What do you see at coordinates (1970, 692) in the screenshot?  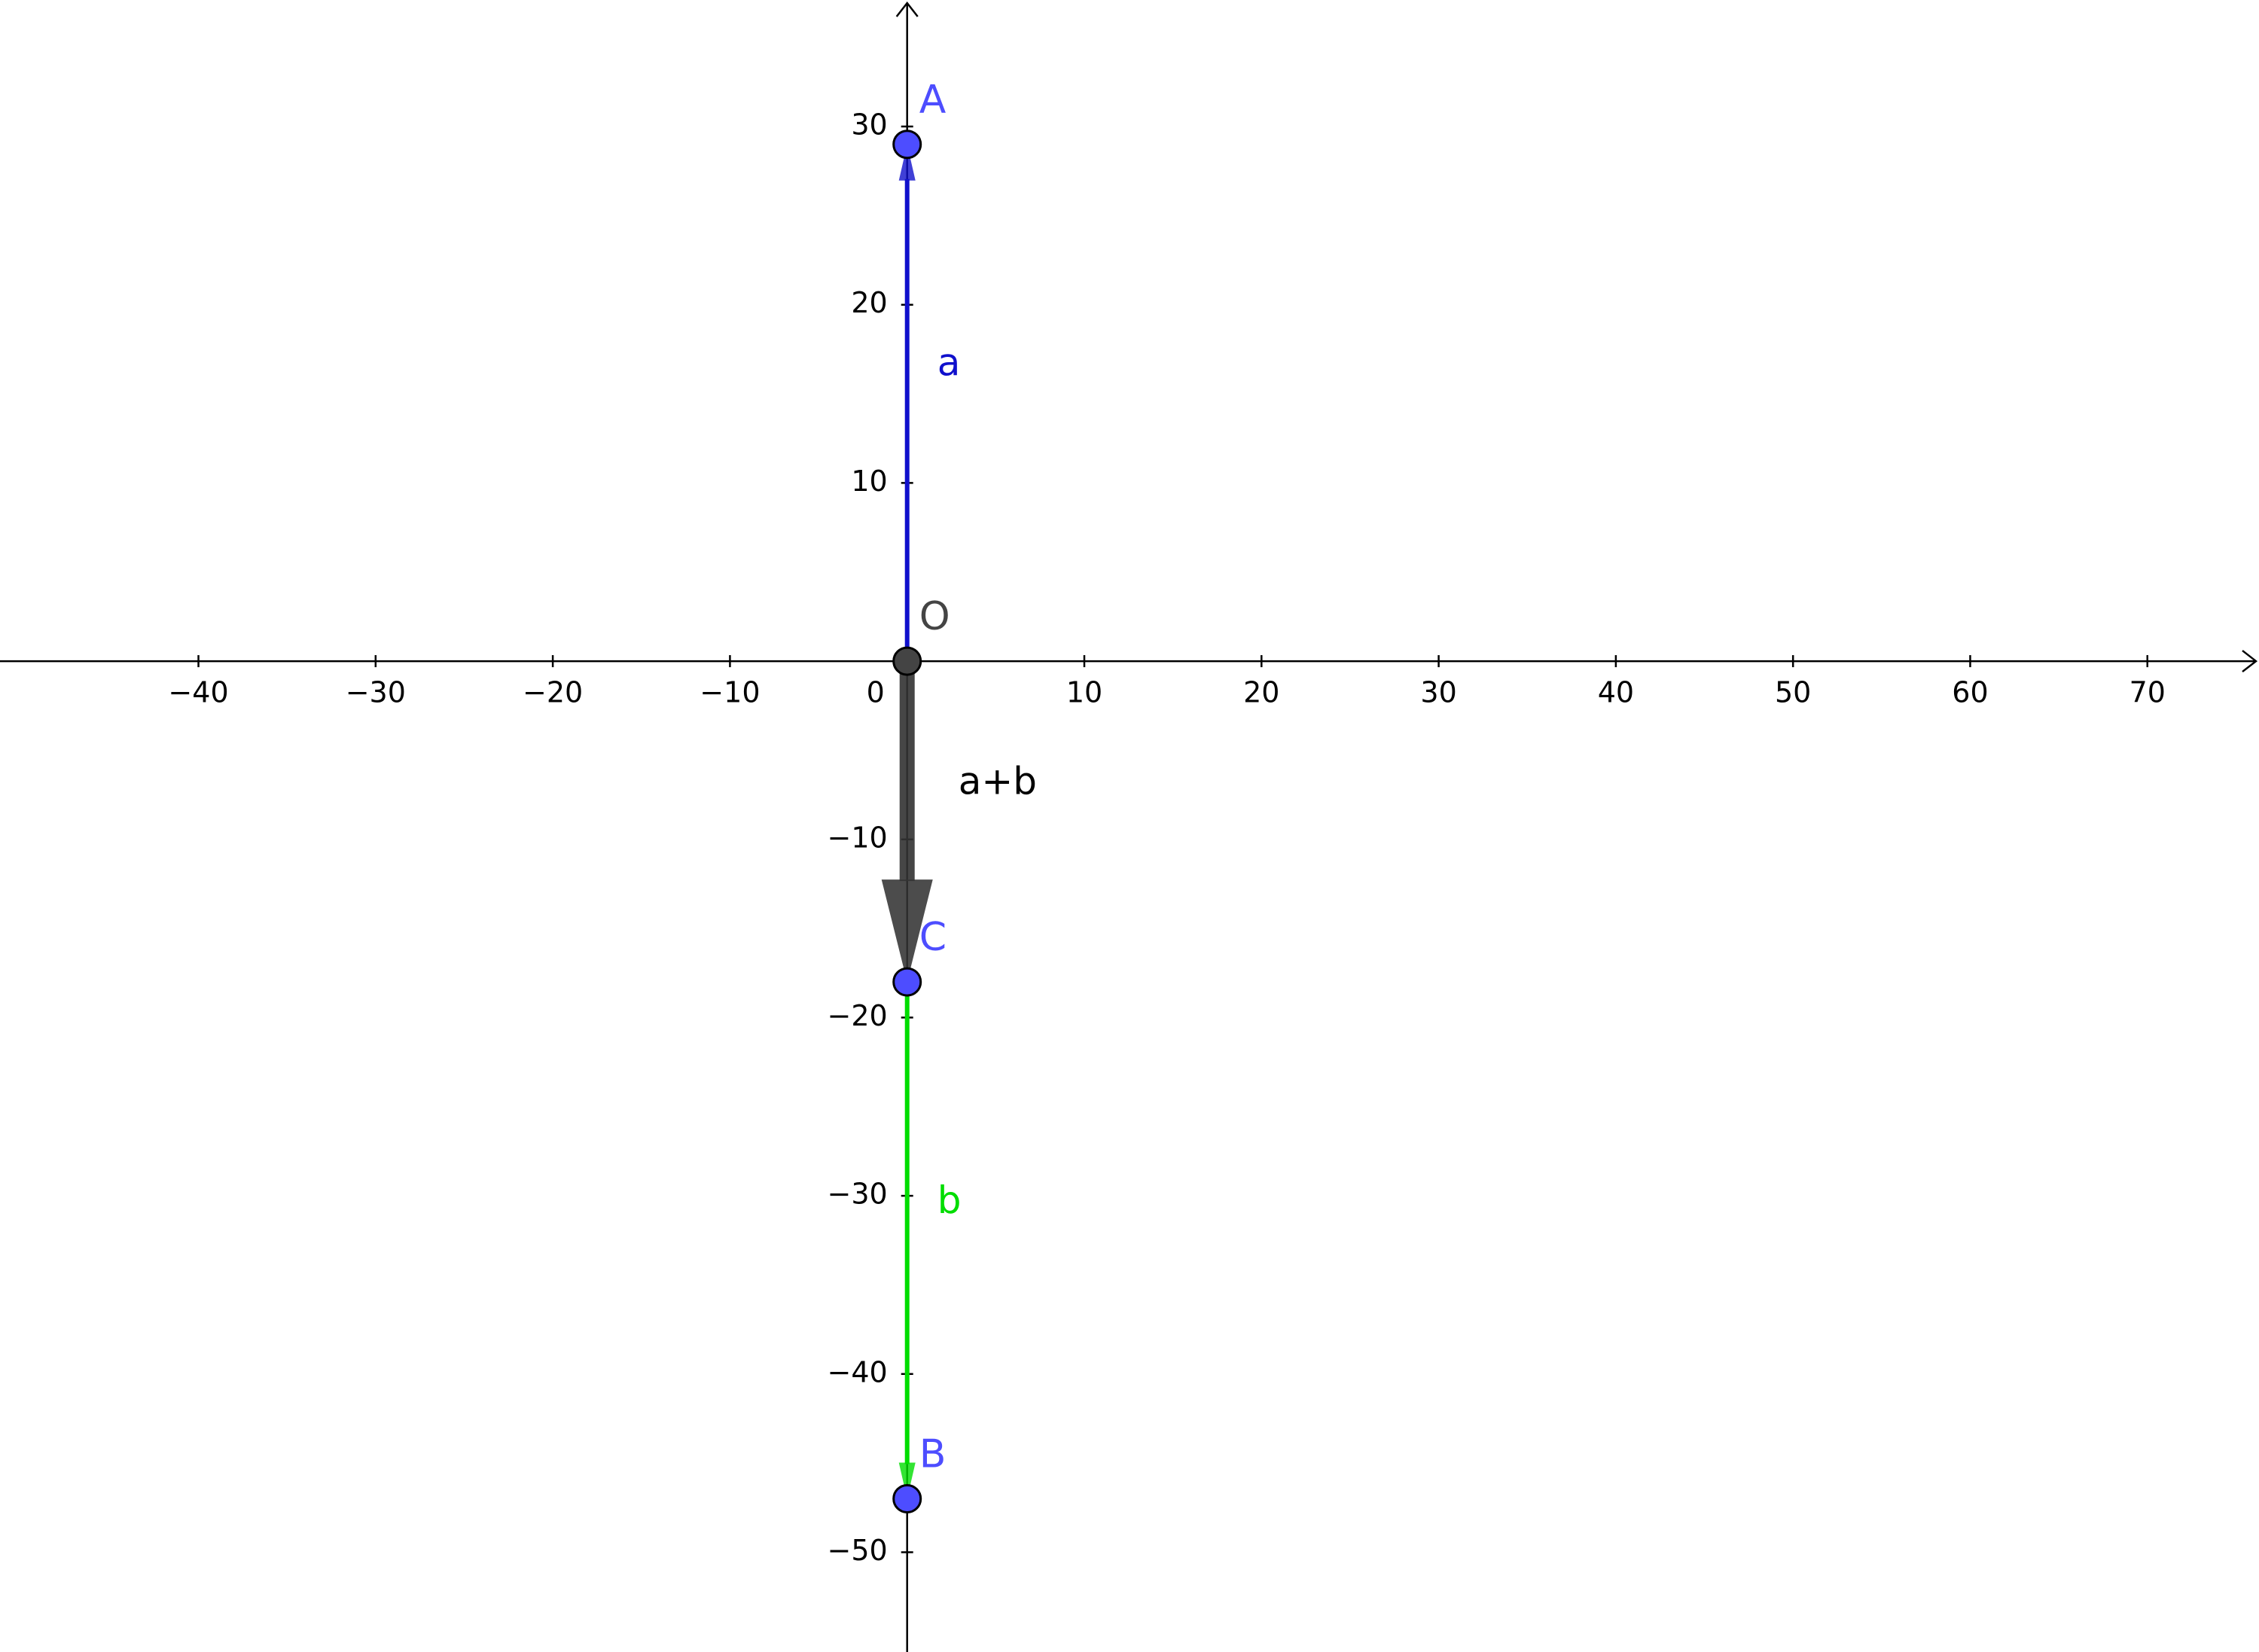 I see `x-tick-label: 60` at bounding box center [1970, 692].